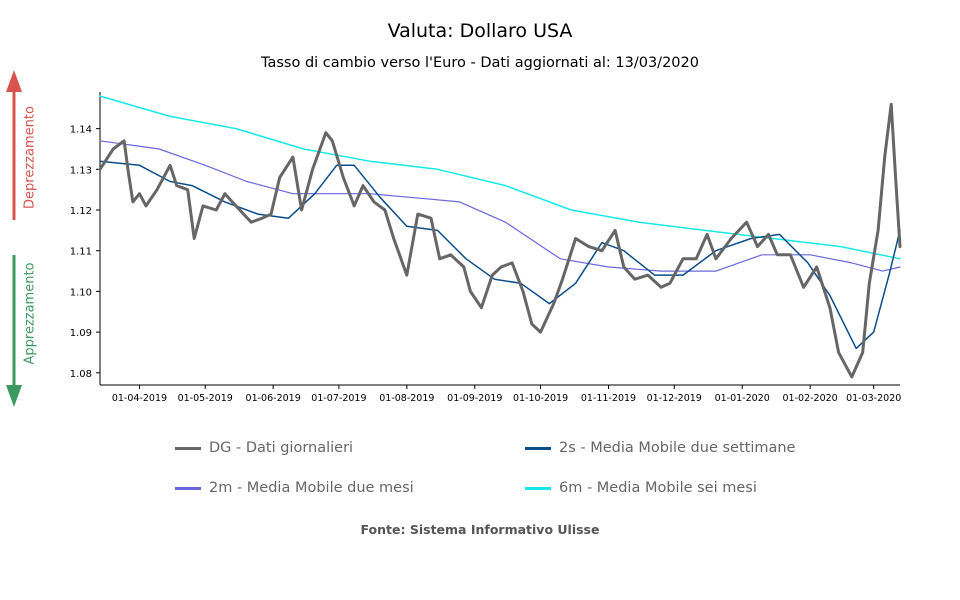  Describe the element at coordinates (480, 529) in the screenshot. I see `source-note: Fonte: Sistema Informativo Ulisse` at that location.